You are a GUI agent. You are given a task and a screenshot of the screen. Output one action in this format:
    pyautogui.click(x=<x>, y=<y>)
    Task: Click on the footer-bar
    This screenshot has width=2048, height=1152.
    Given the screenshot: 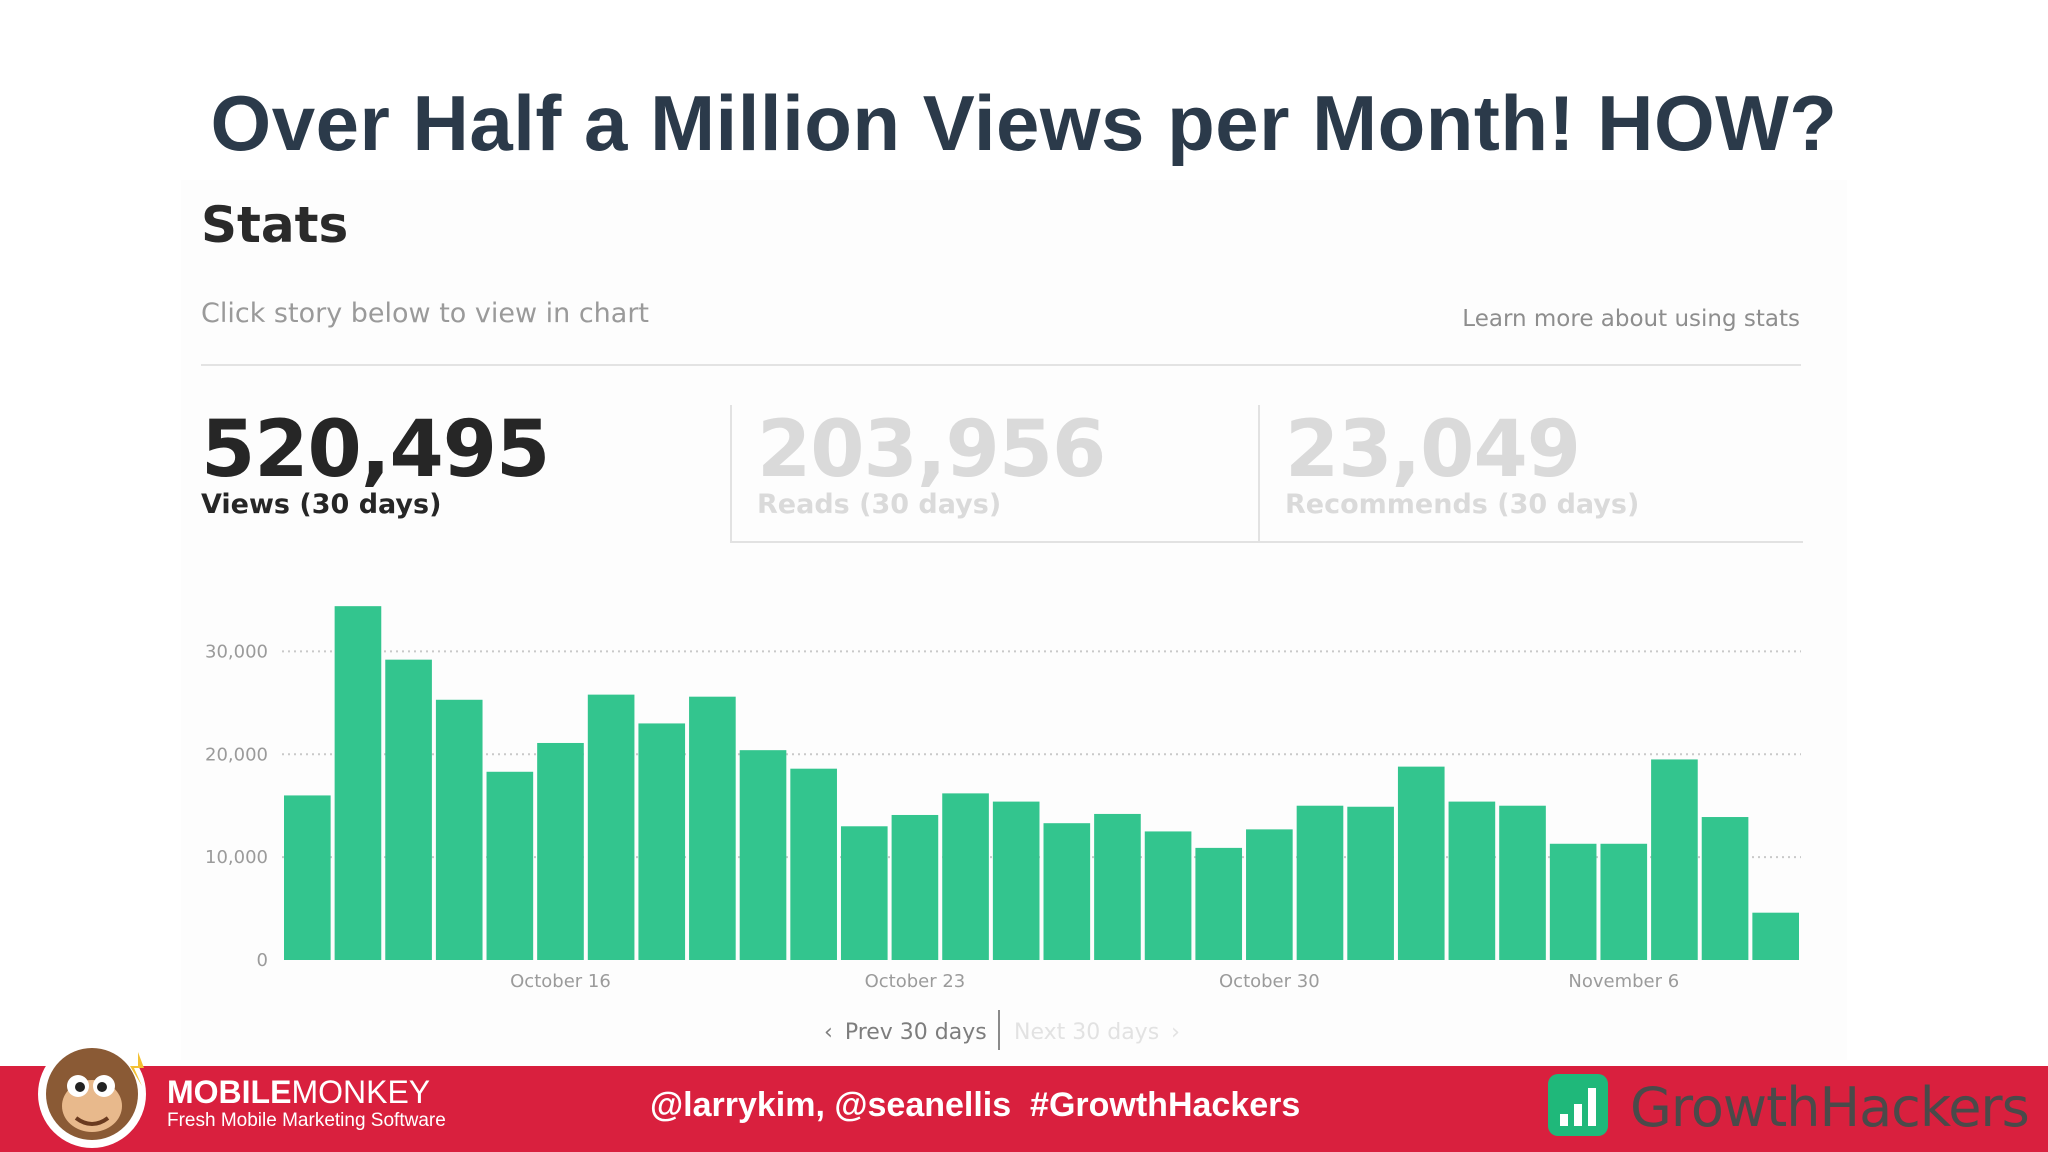 What is the action you would take?
    pyautogui.click(x=1024, y=1109)
    